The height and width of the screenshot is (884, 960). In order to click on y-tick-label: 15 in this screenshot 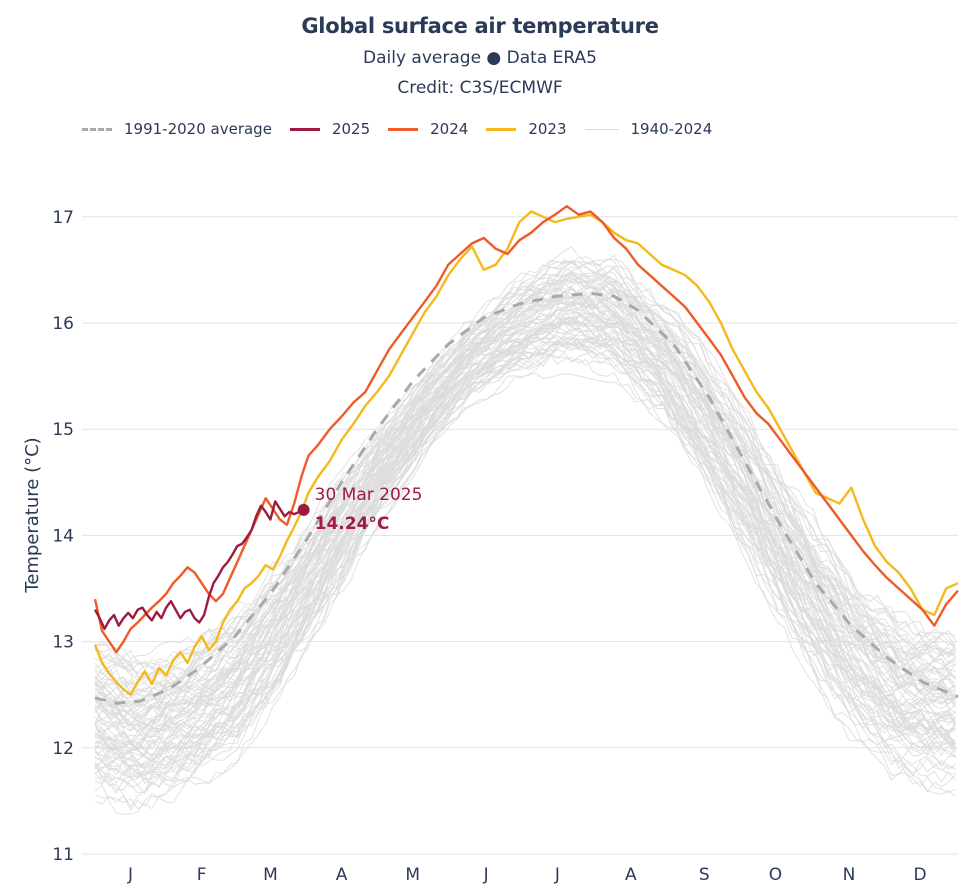, I will do `click(63, 430)`.